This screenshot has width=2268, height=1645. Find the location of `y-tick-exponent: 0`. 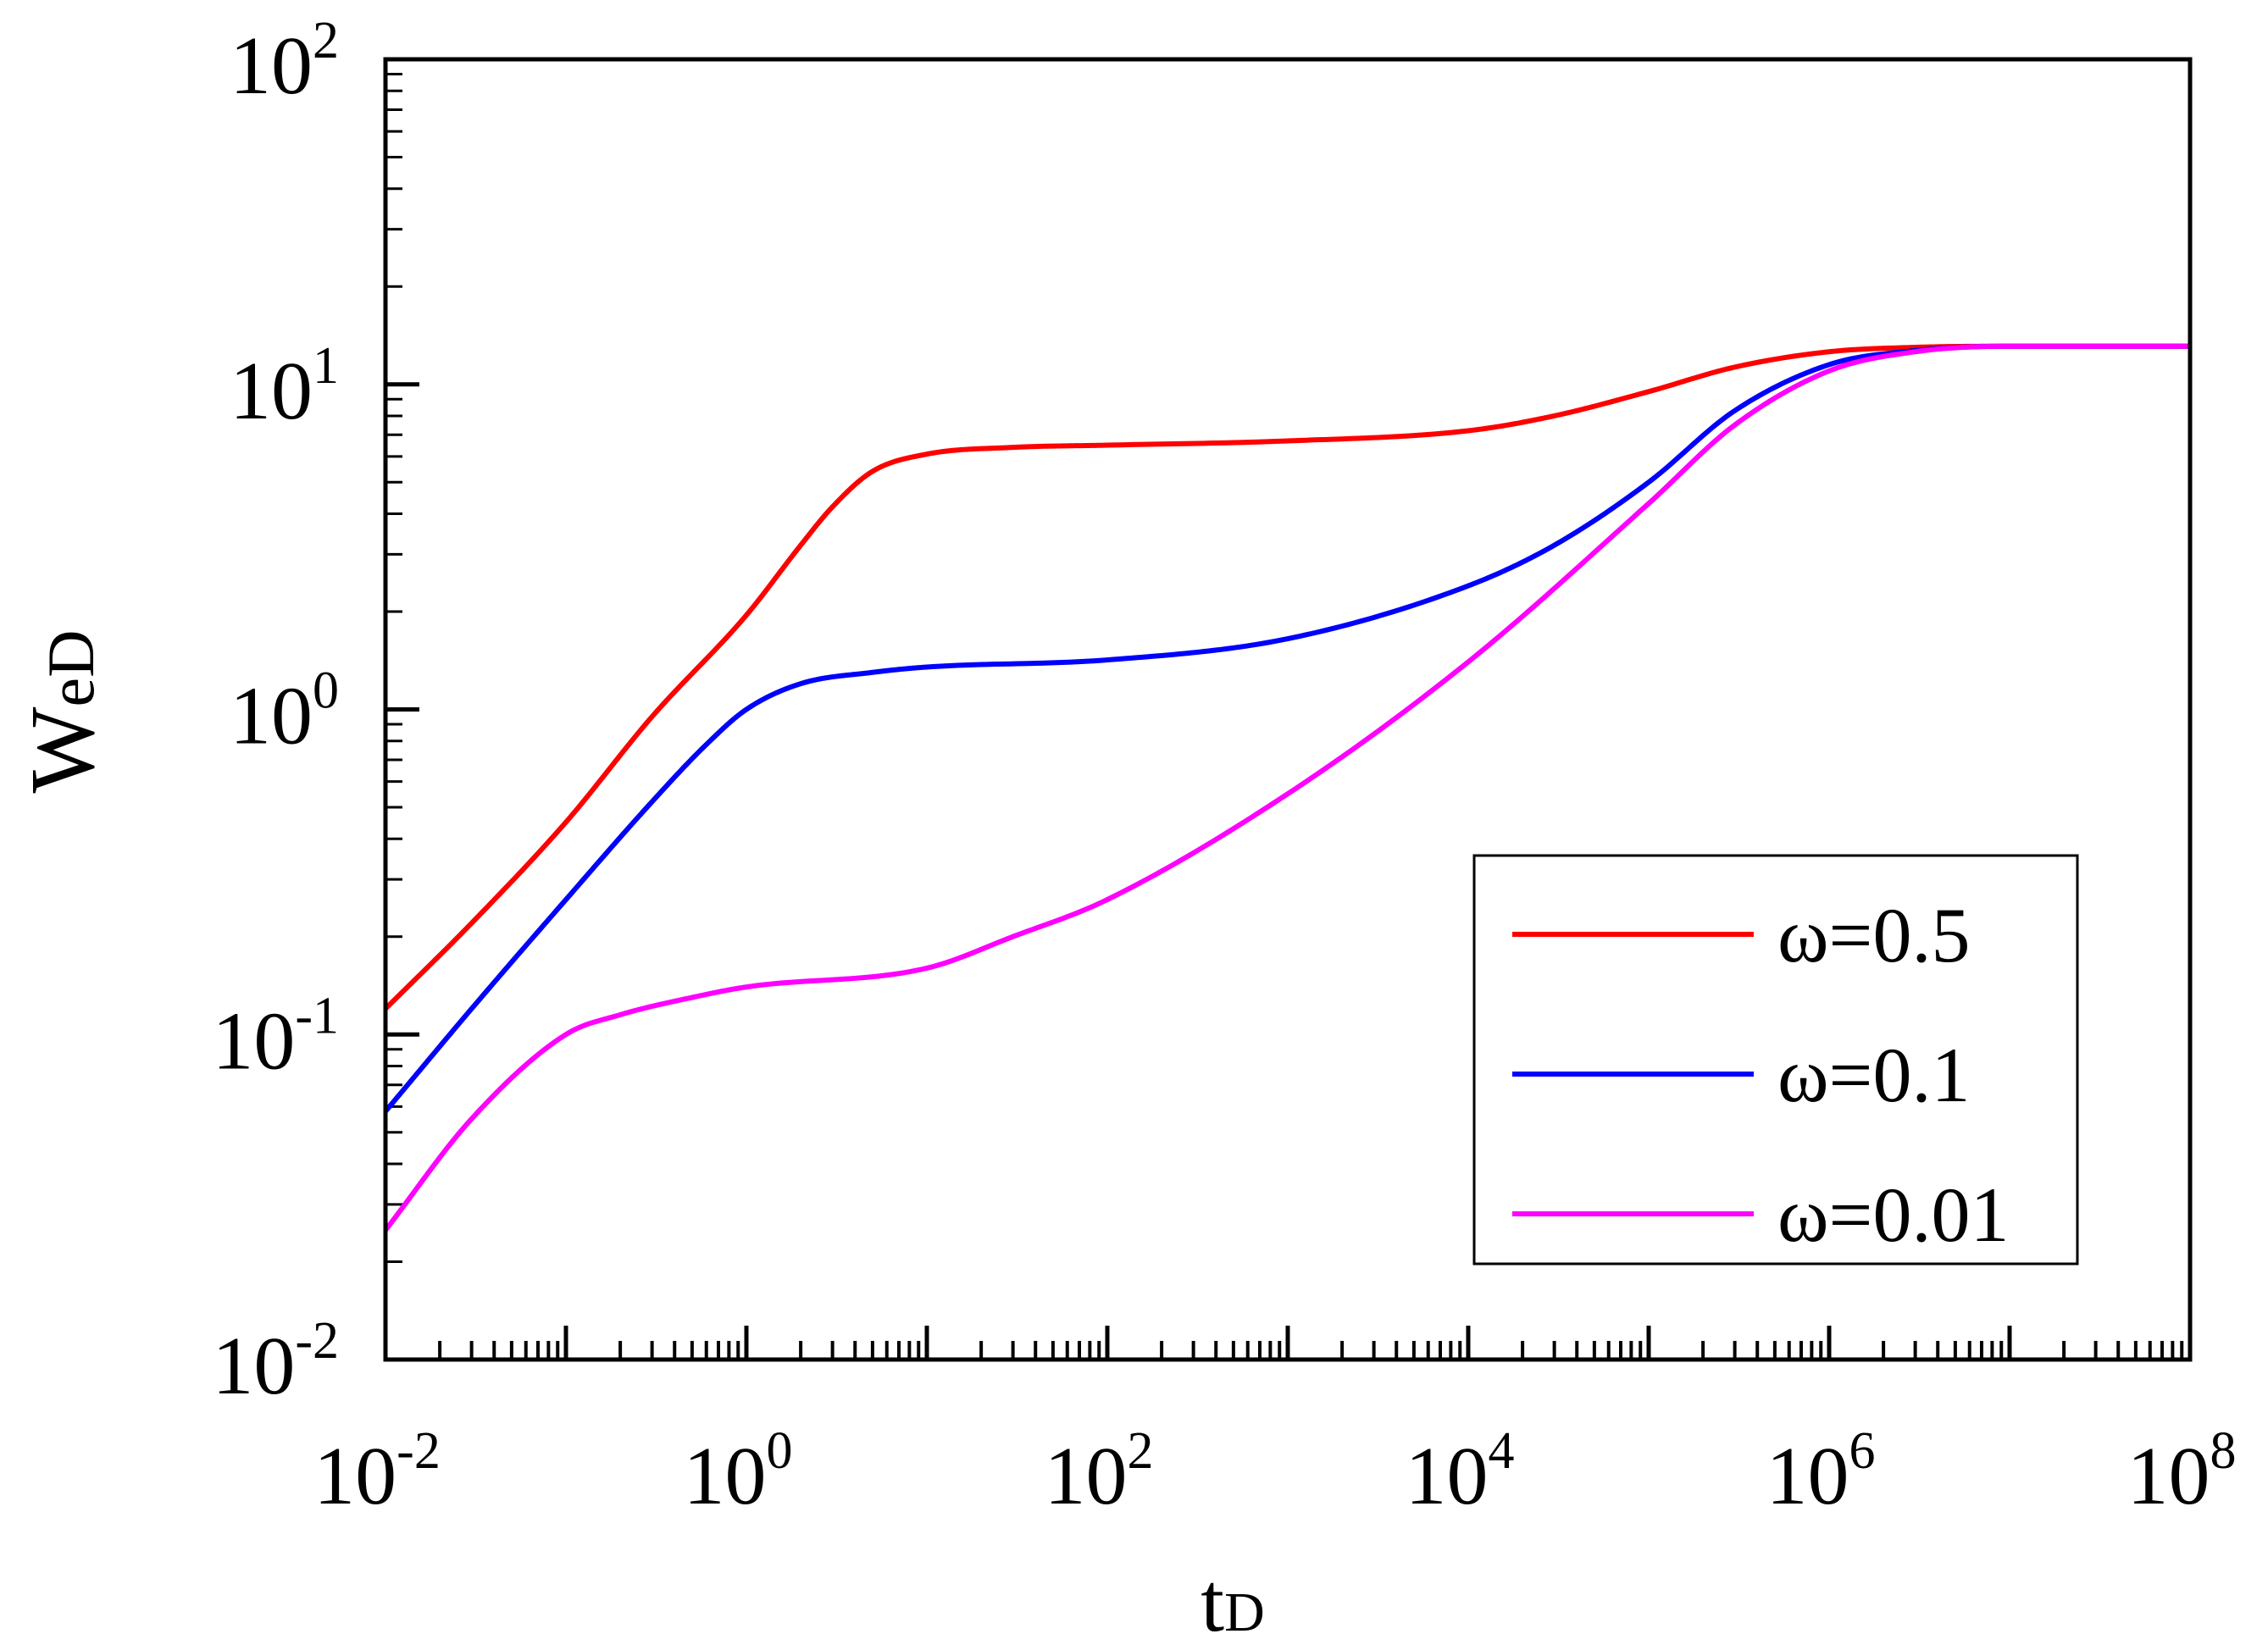

y-tick-exponent: 0 is located at coordinates (326, 691).